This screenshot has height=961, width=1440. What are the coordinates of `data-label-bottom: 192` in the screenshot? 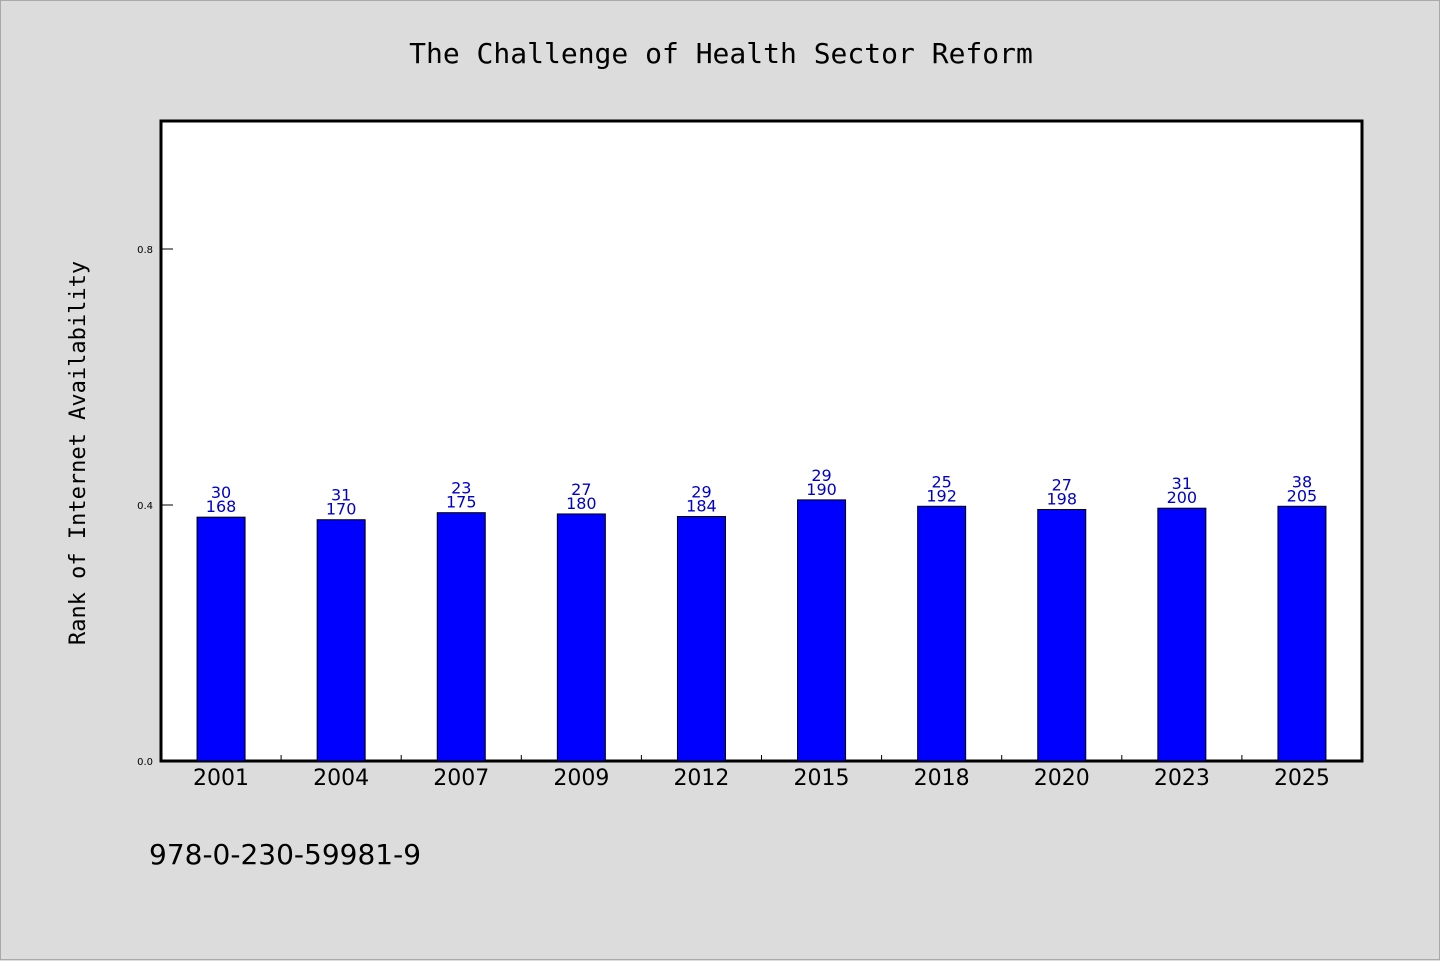 It's located at (941, 495).